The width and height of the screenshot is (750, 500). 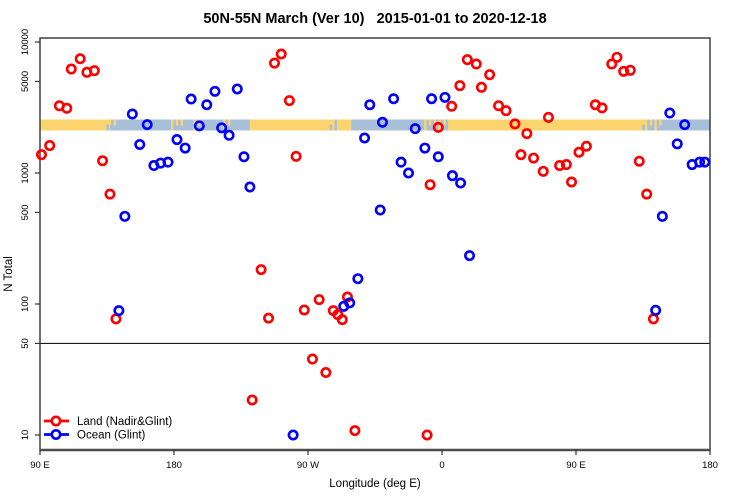 I want to click on strip-segment-land, so click(x=75, y=125).